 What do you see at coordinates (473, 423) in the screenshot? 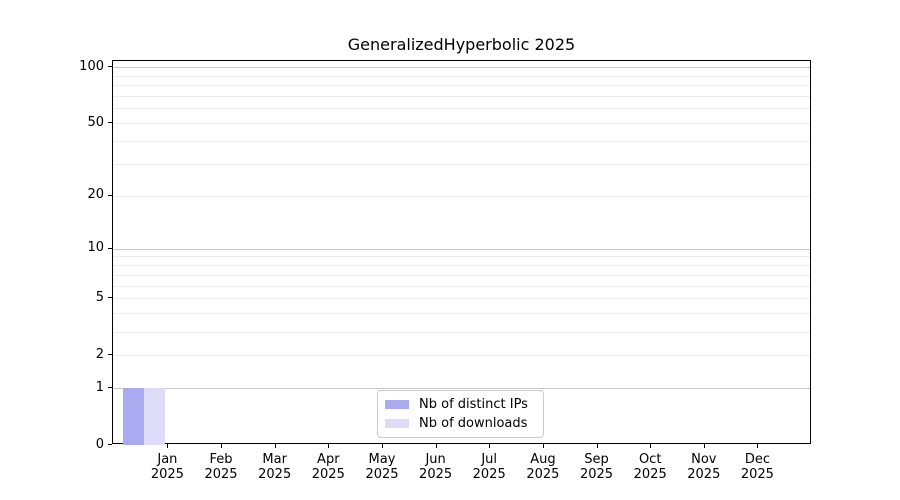
I see `legend-label-downloads: Nb of downloads` at bounding box center [473, 423].